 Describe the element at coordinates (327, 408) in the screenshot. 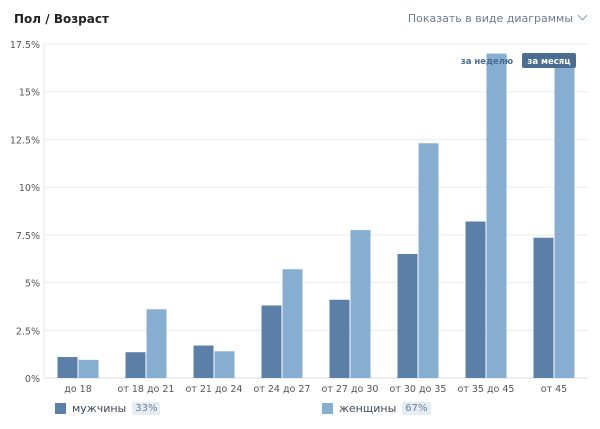

I see `legend-swatch-women` at that location.